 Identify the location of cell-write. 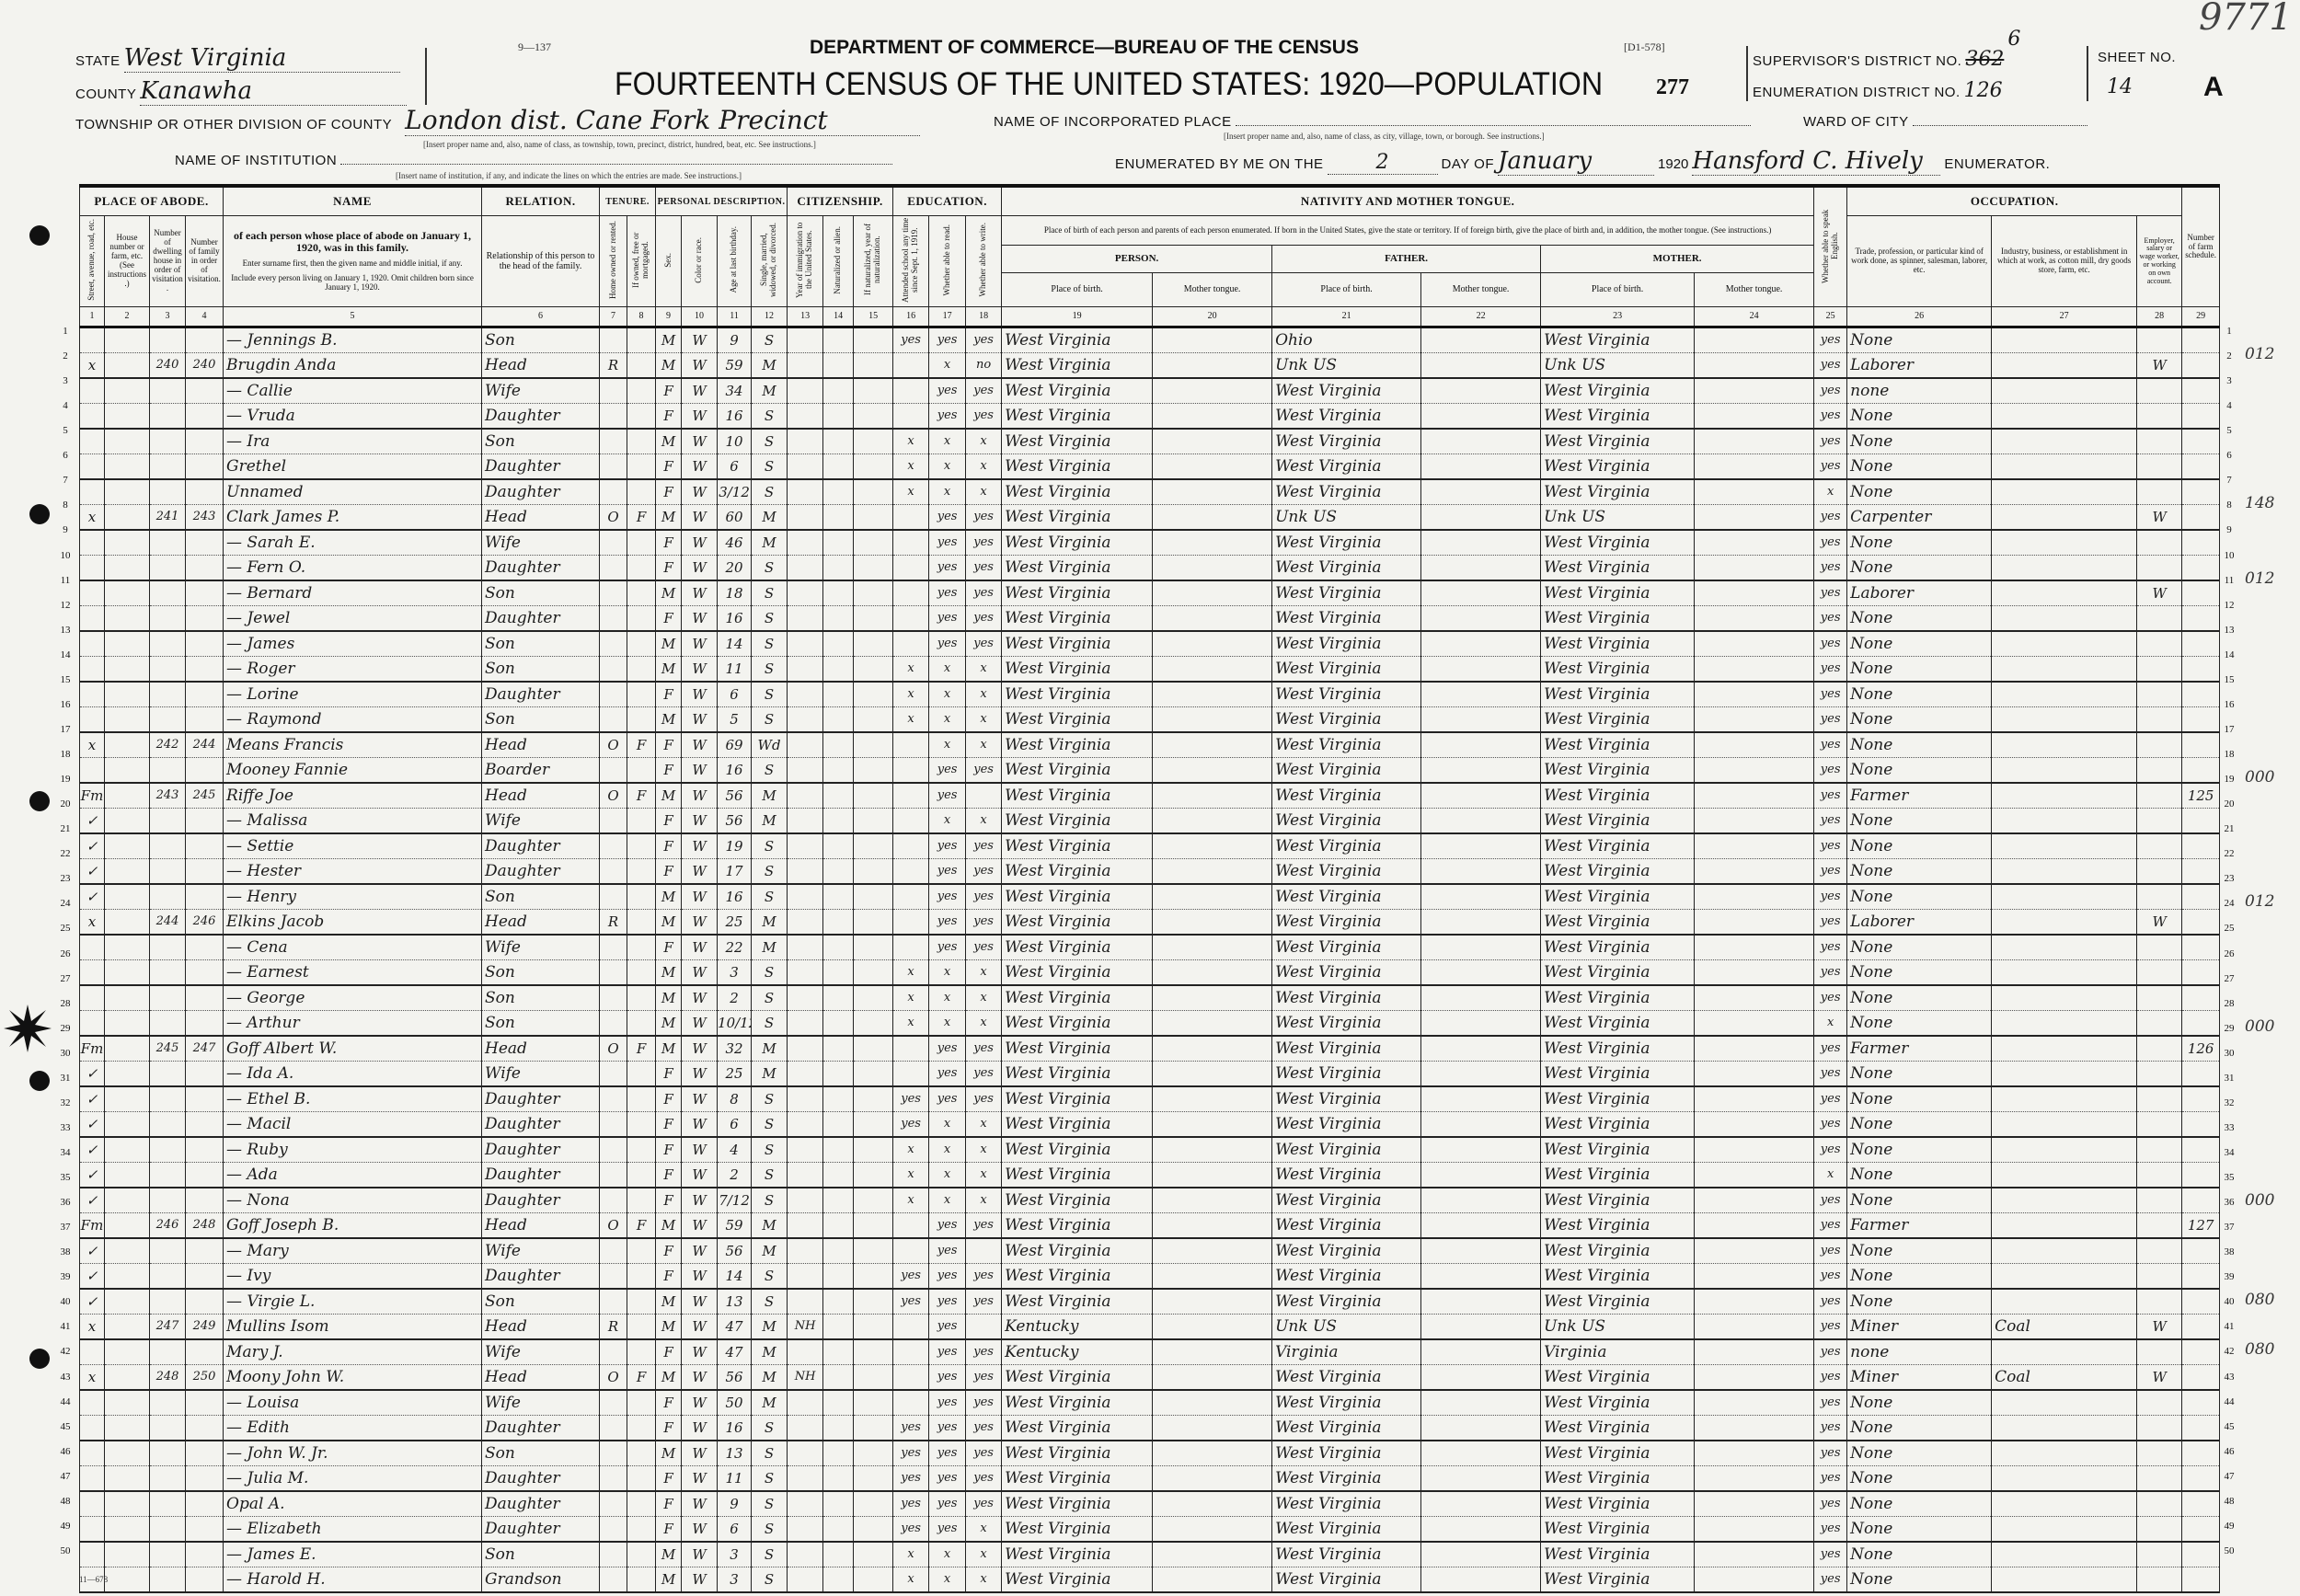
(984, 1251).